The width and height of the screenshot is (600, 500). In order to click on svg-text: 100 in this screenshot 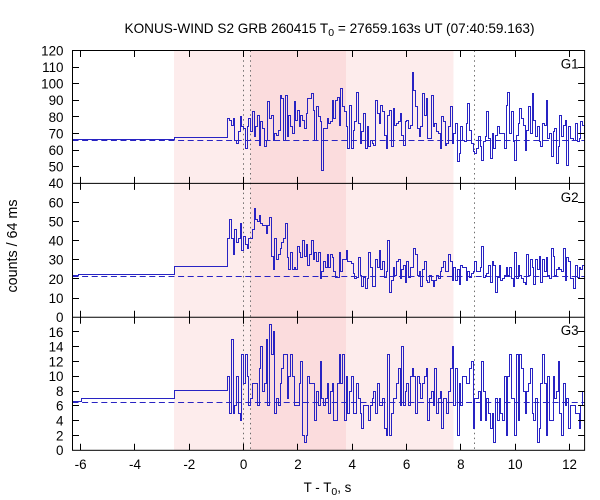, I will do `click(52, 84)`.